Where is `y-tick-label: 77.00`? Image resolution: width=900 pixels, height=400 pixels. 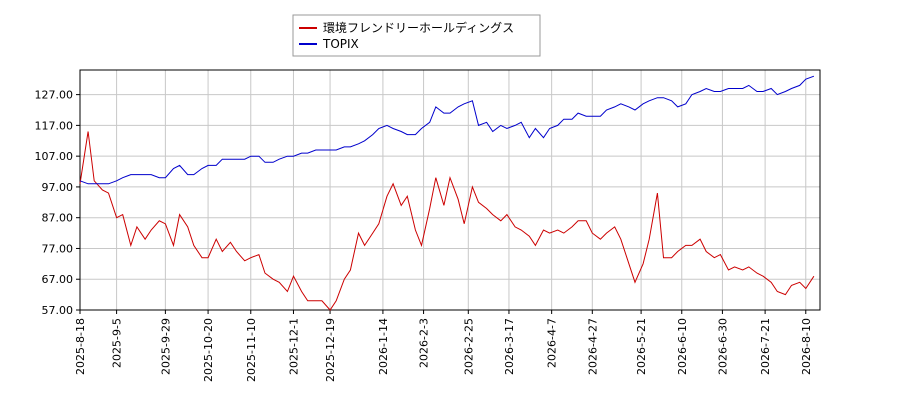
y-tick-label: 77.00 is located at coordinates (58, 248).